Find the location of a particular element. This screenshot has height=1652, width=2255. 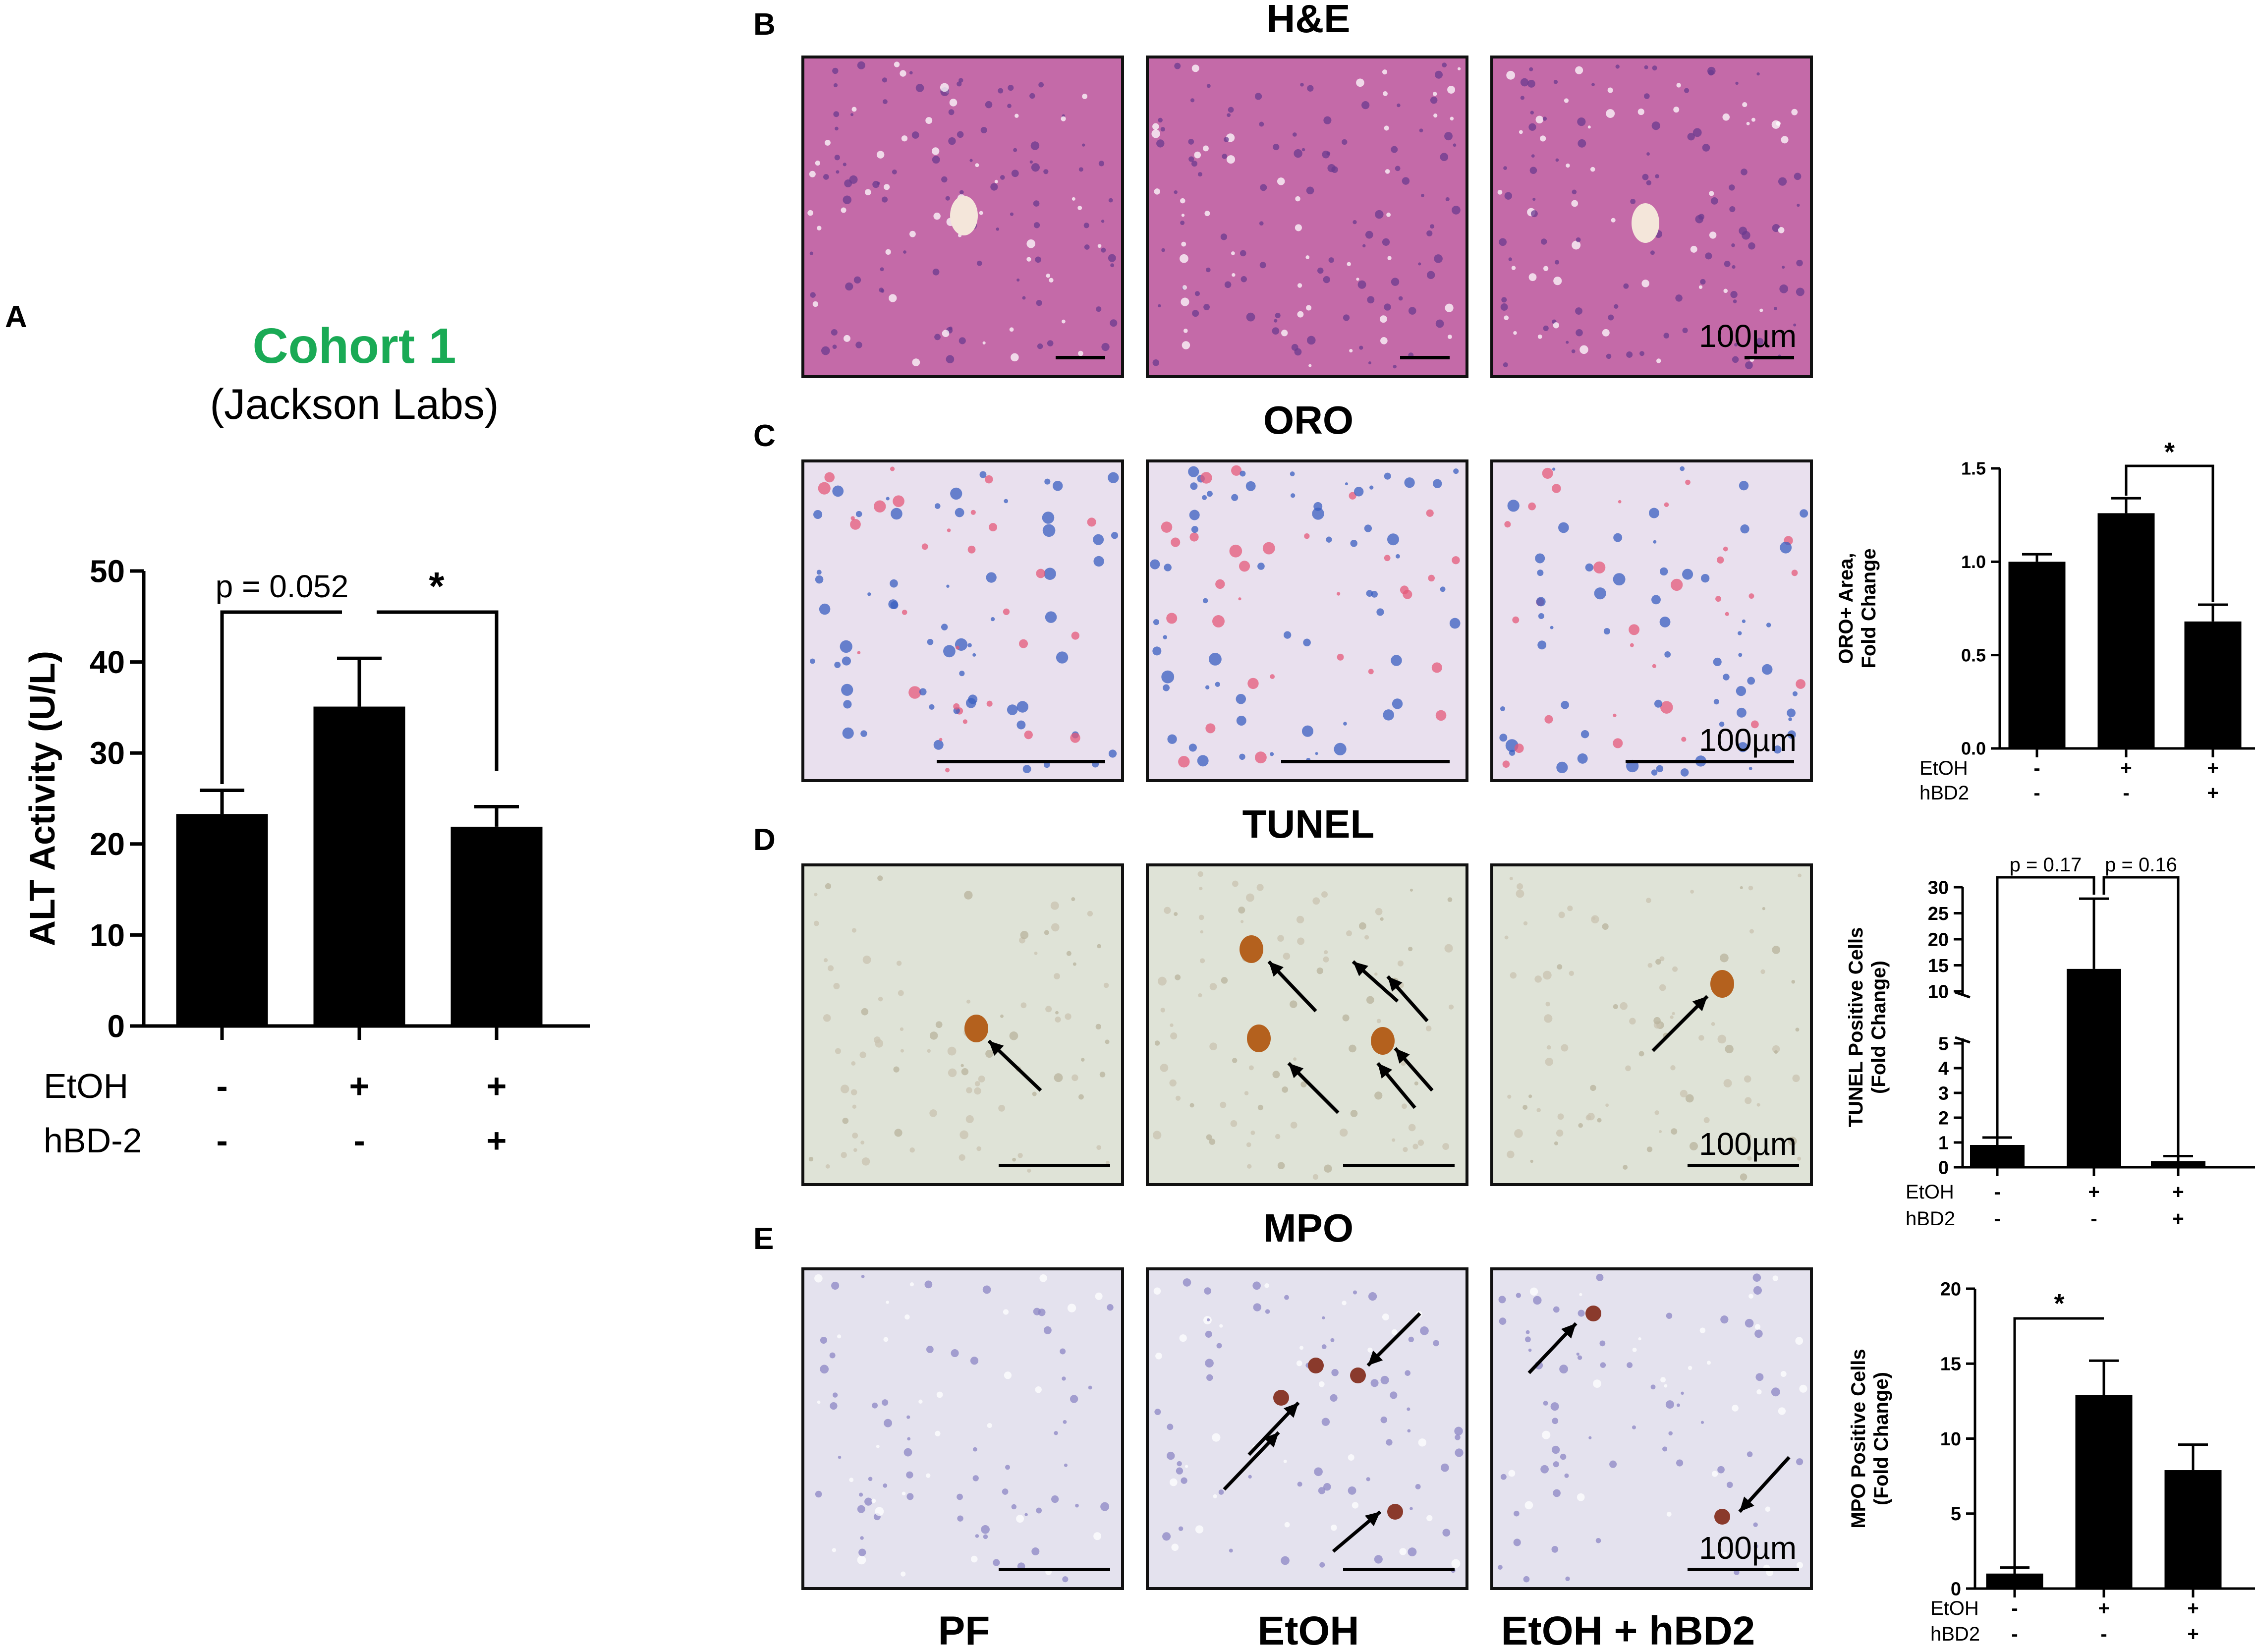

central-vein is located at coordinates (1645, 223).